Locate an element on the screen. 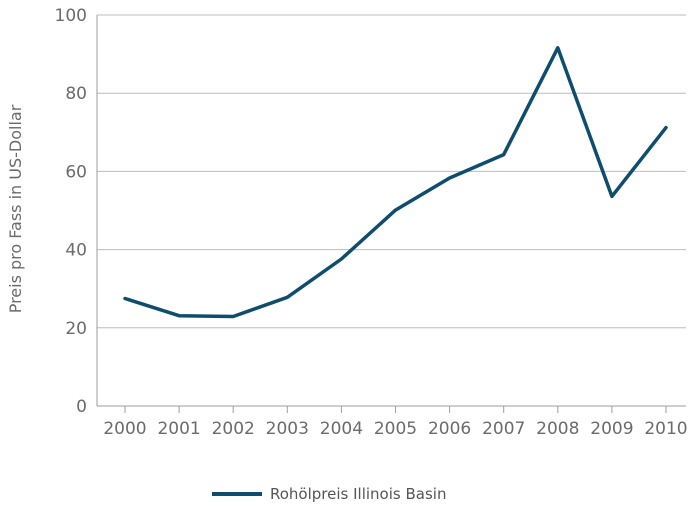 Image resolution: width=689 pixels, height=509 pixels. x-tick-label-2006: 2006 is located at coordinates (449, 429).